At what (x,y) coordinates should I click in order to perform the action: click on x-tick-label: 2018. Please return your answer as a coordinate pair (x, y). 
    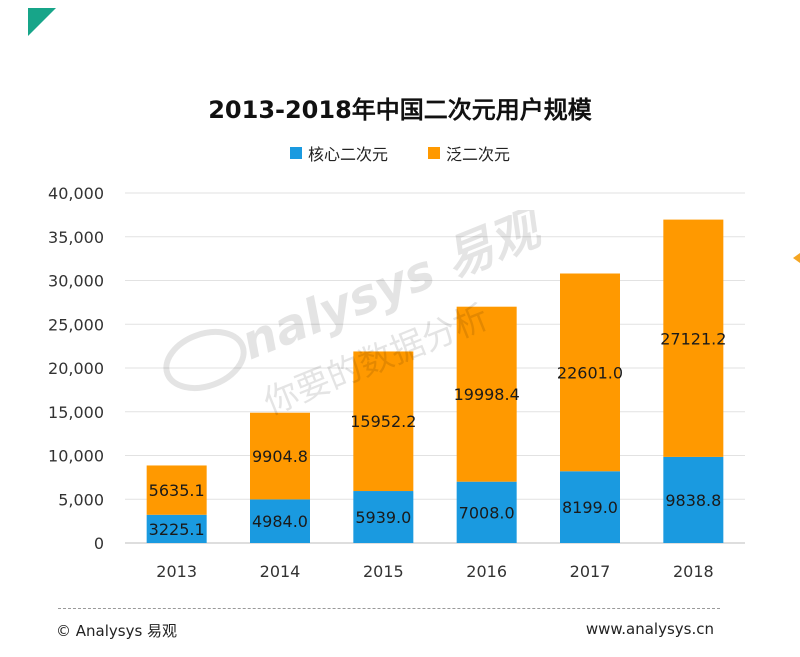
    Looking at the image, I should click on (693, 571).